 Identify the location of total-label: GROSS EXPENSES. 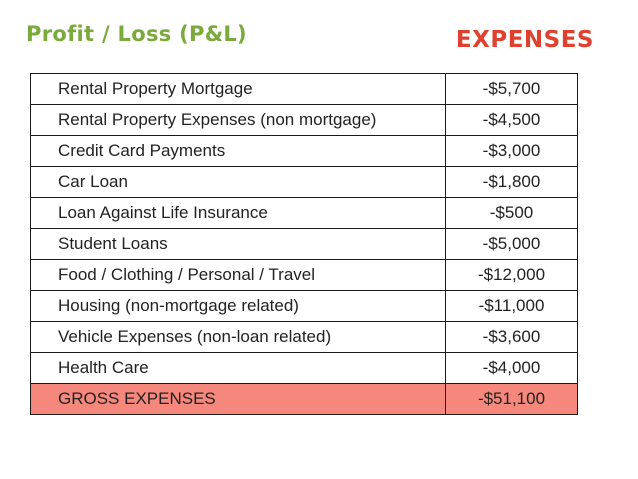
(238, 399).